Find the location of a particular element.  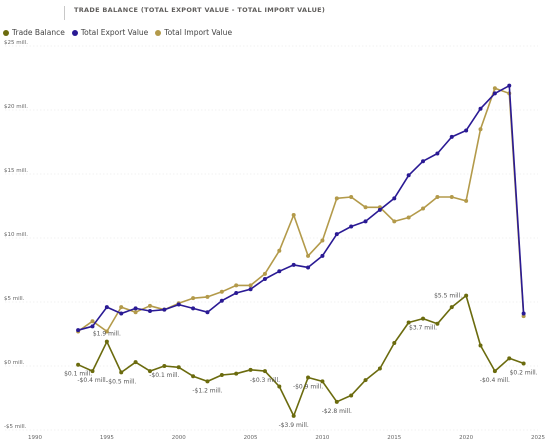

x-tick-label: 2025 is located at coordinates (538, 438).